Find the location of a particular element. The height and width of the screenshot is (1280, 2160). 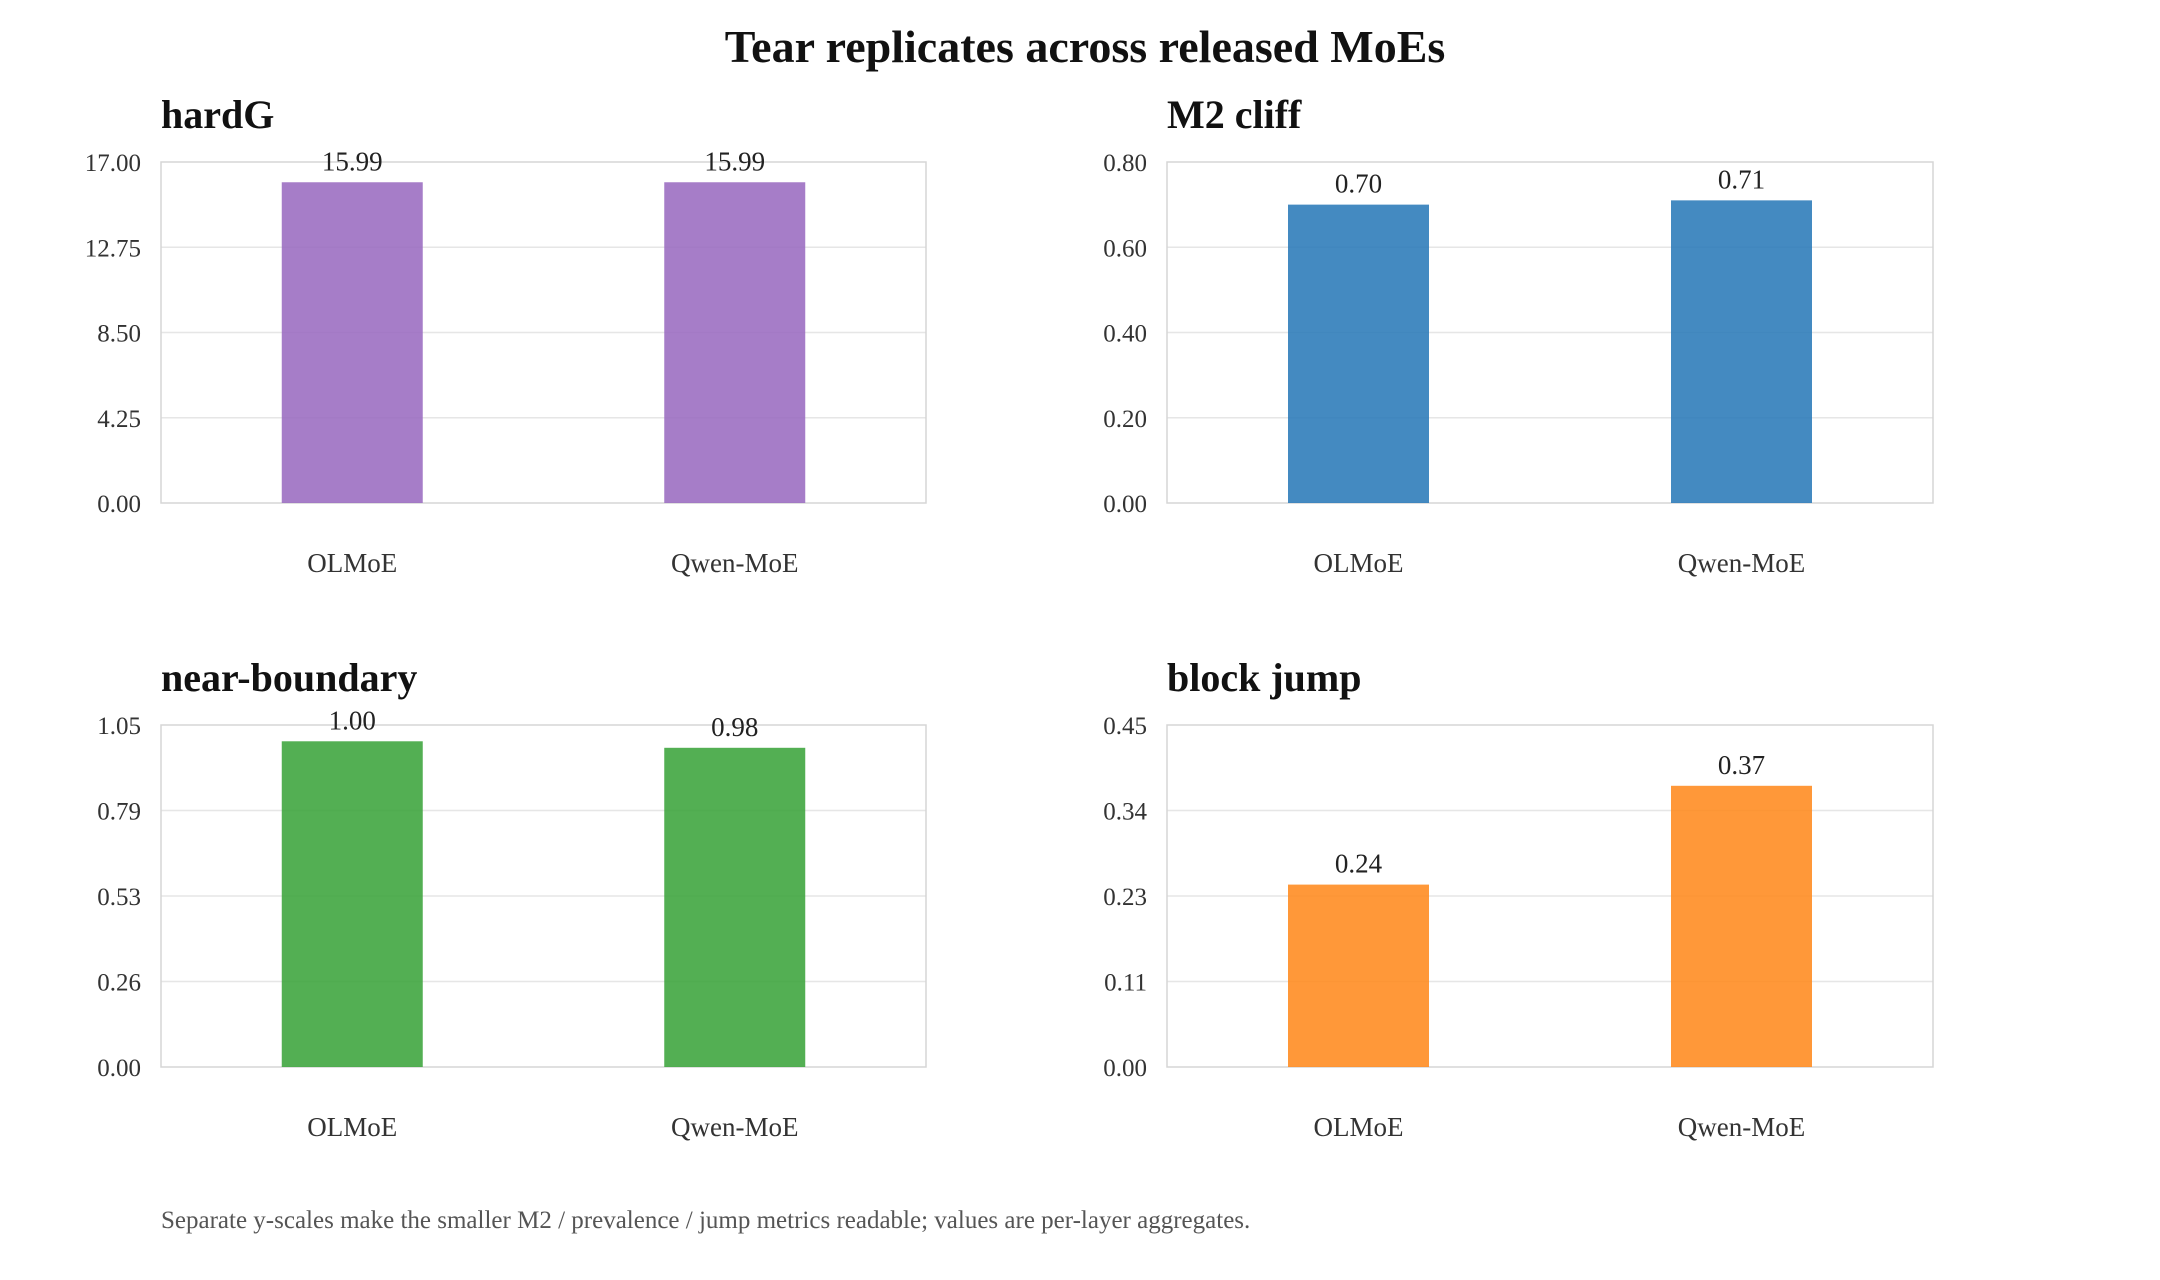

panel-title-hardg: hardG is located at coordinates (217, 114).